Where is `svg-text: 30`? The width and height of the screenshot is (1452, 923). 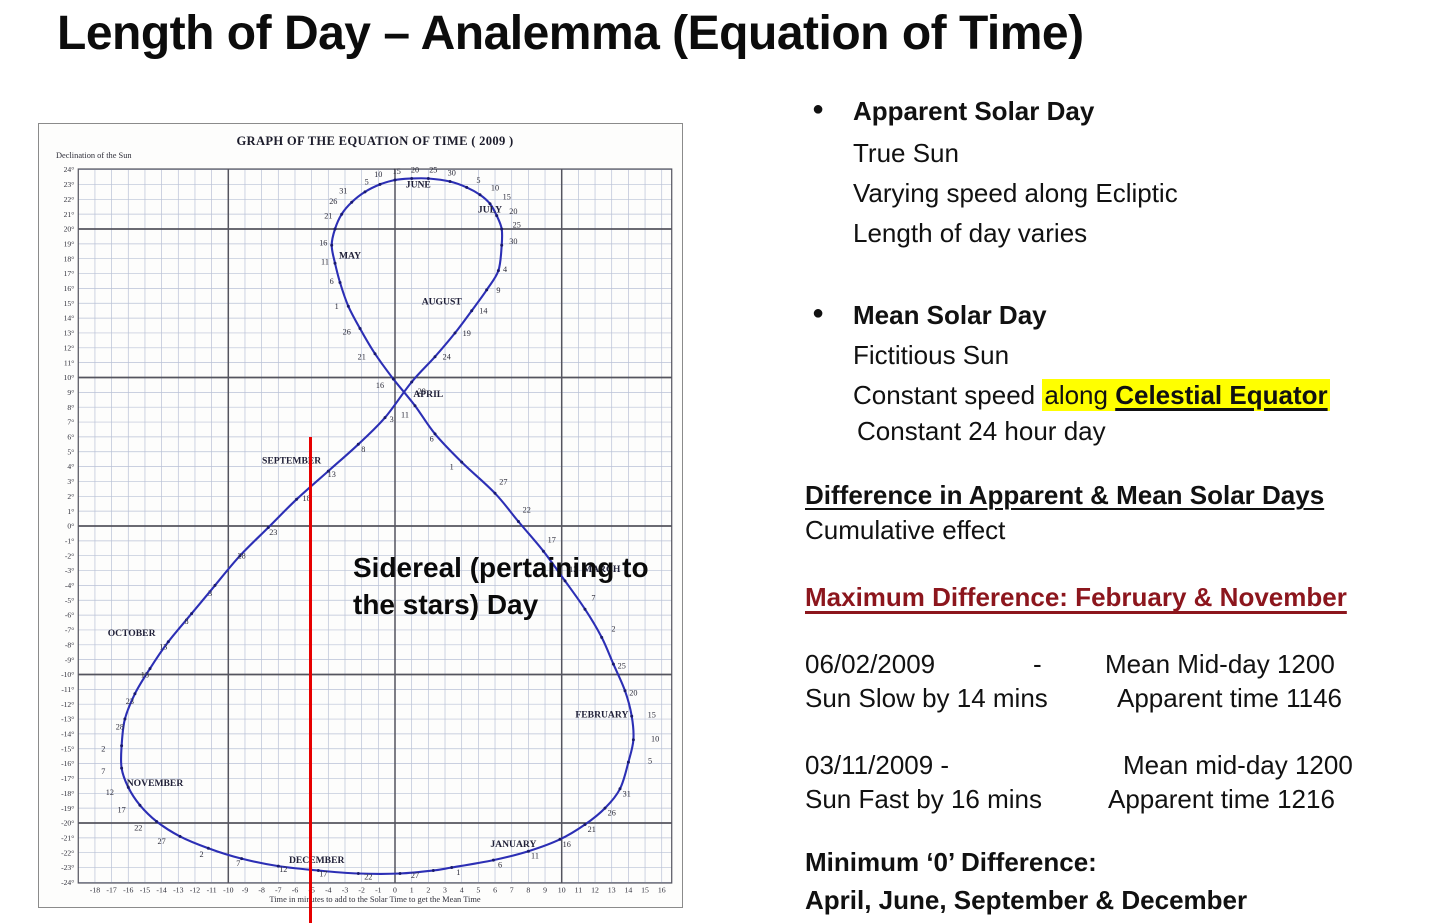 svg-text: 30 is located at coordinates (452, 173).